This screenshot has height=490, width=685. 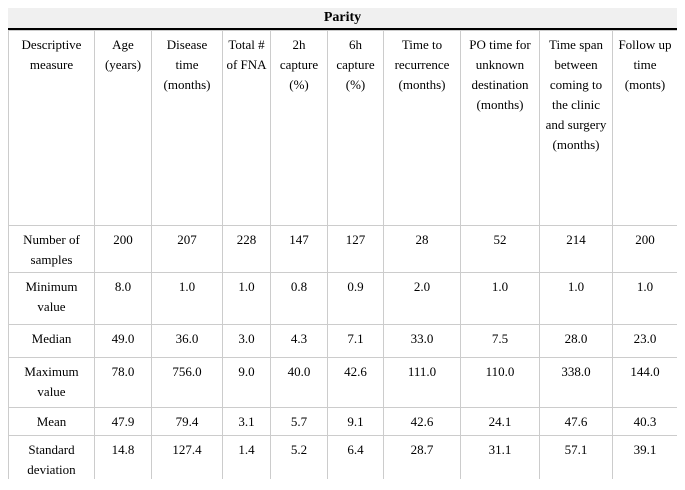 What do you see at coordinates (51, 457) in the screenshot?
I see `row-label: Standard deviation` at bounding box center [51, 457].